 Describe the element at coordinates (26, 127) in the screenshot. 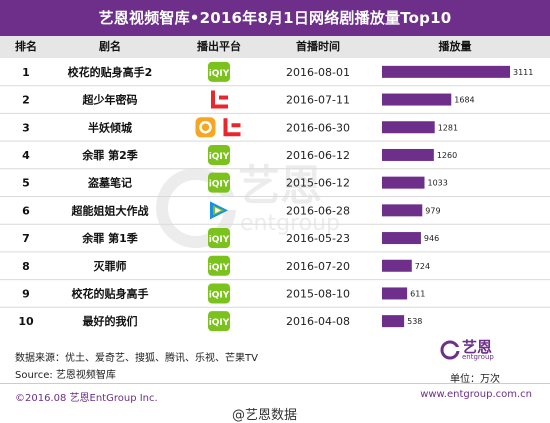

I see `rank-label: 3` at that location.